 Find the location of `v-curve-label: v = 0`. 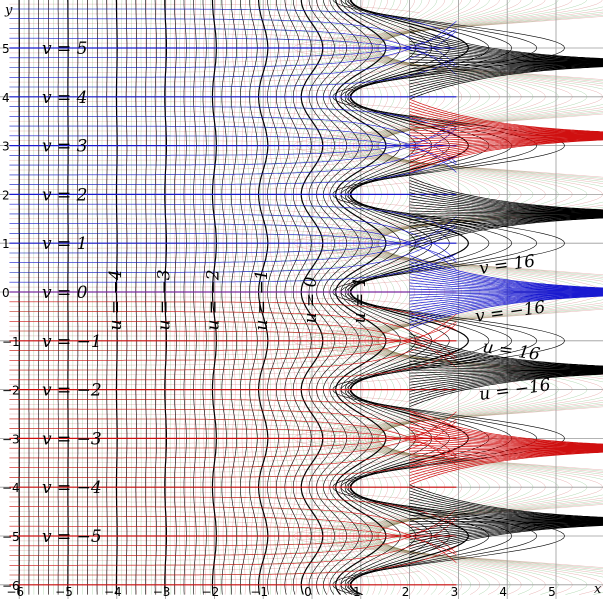

v-curve-label: v = 0 is located at coordinates (65, 293).